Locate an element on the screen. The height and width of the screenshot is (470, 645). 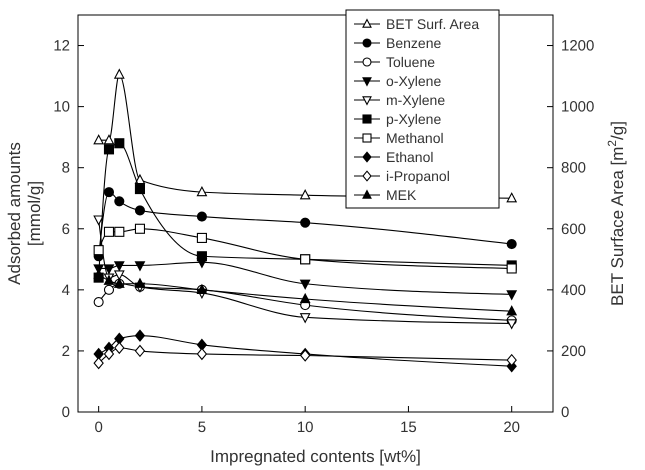
y2-tick-label: 600 is located at coordinates (573, 229).